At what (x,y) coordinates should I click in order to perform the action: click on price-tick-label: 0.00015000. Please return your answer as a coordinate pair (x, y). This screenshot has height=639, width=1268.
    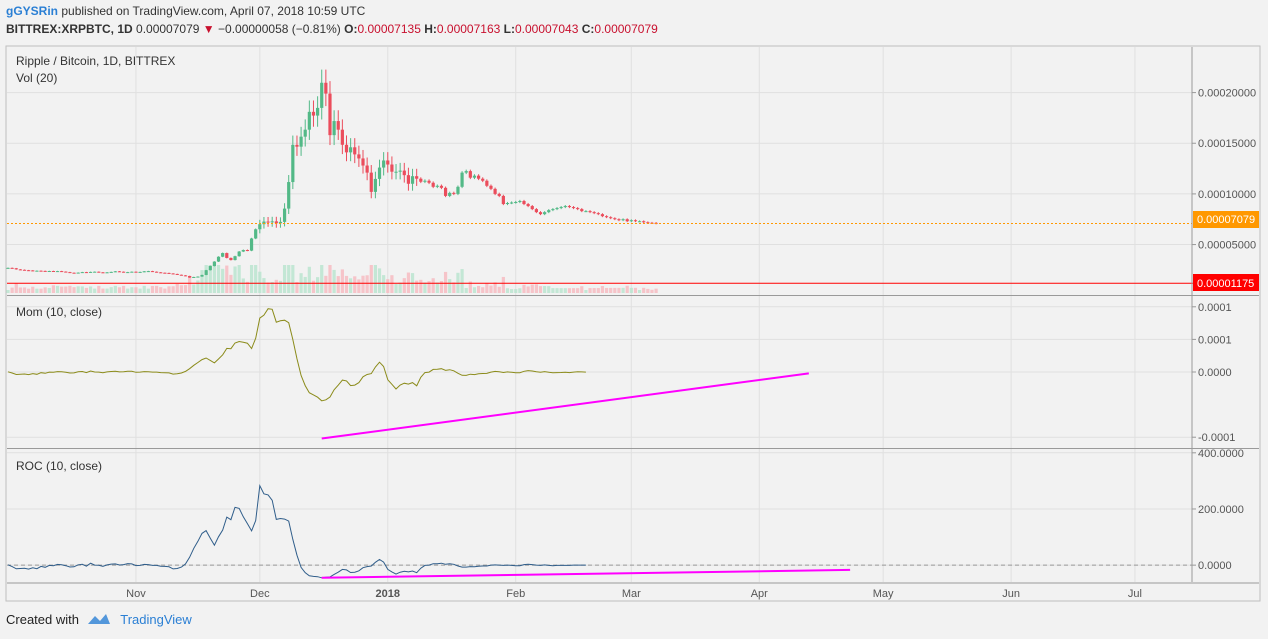
    Looking at the image, I should click on (1227, 144).